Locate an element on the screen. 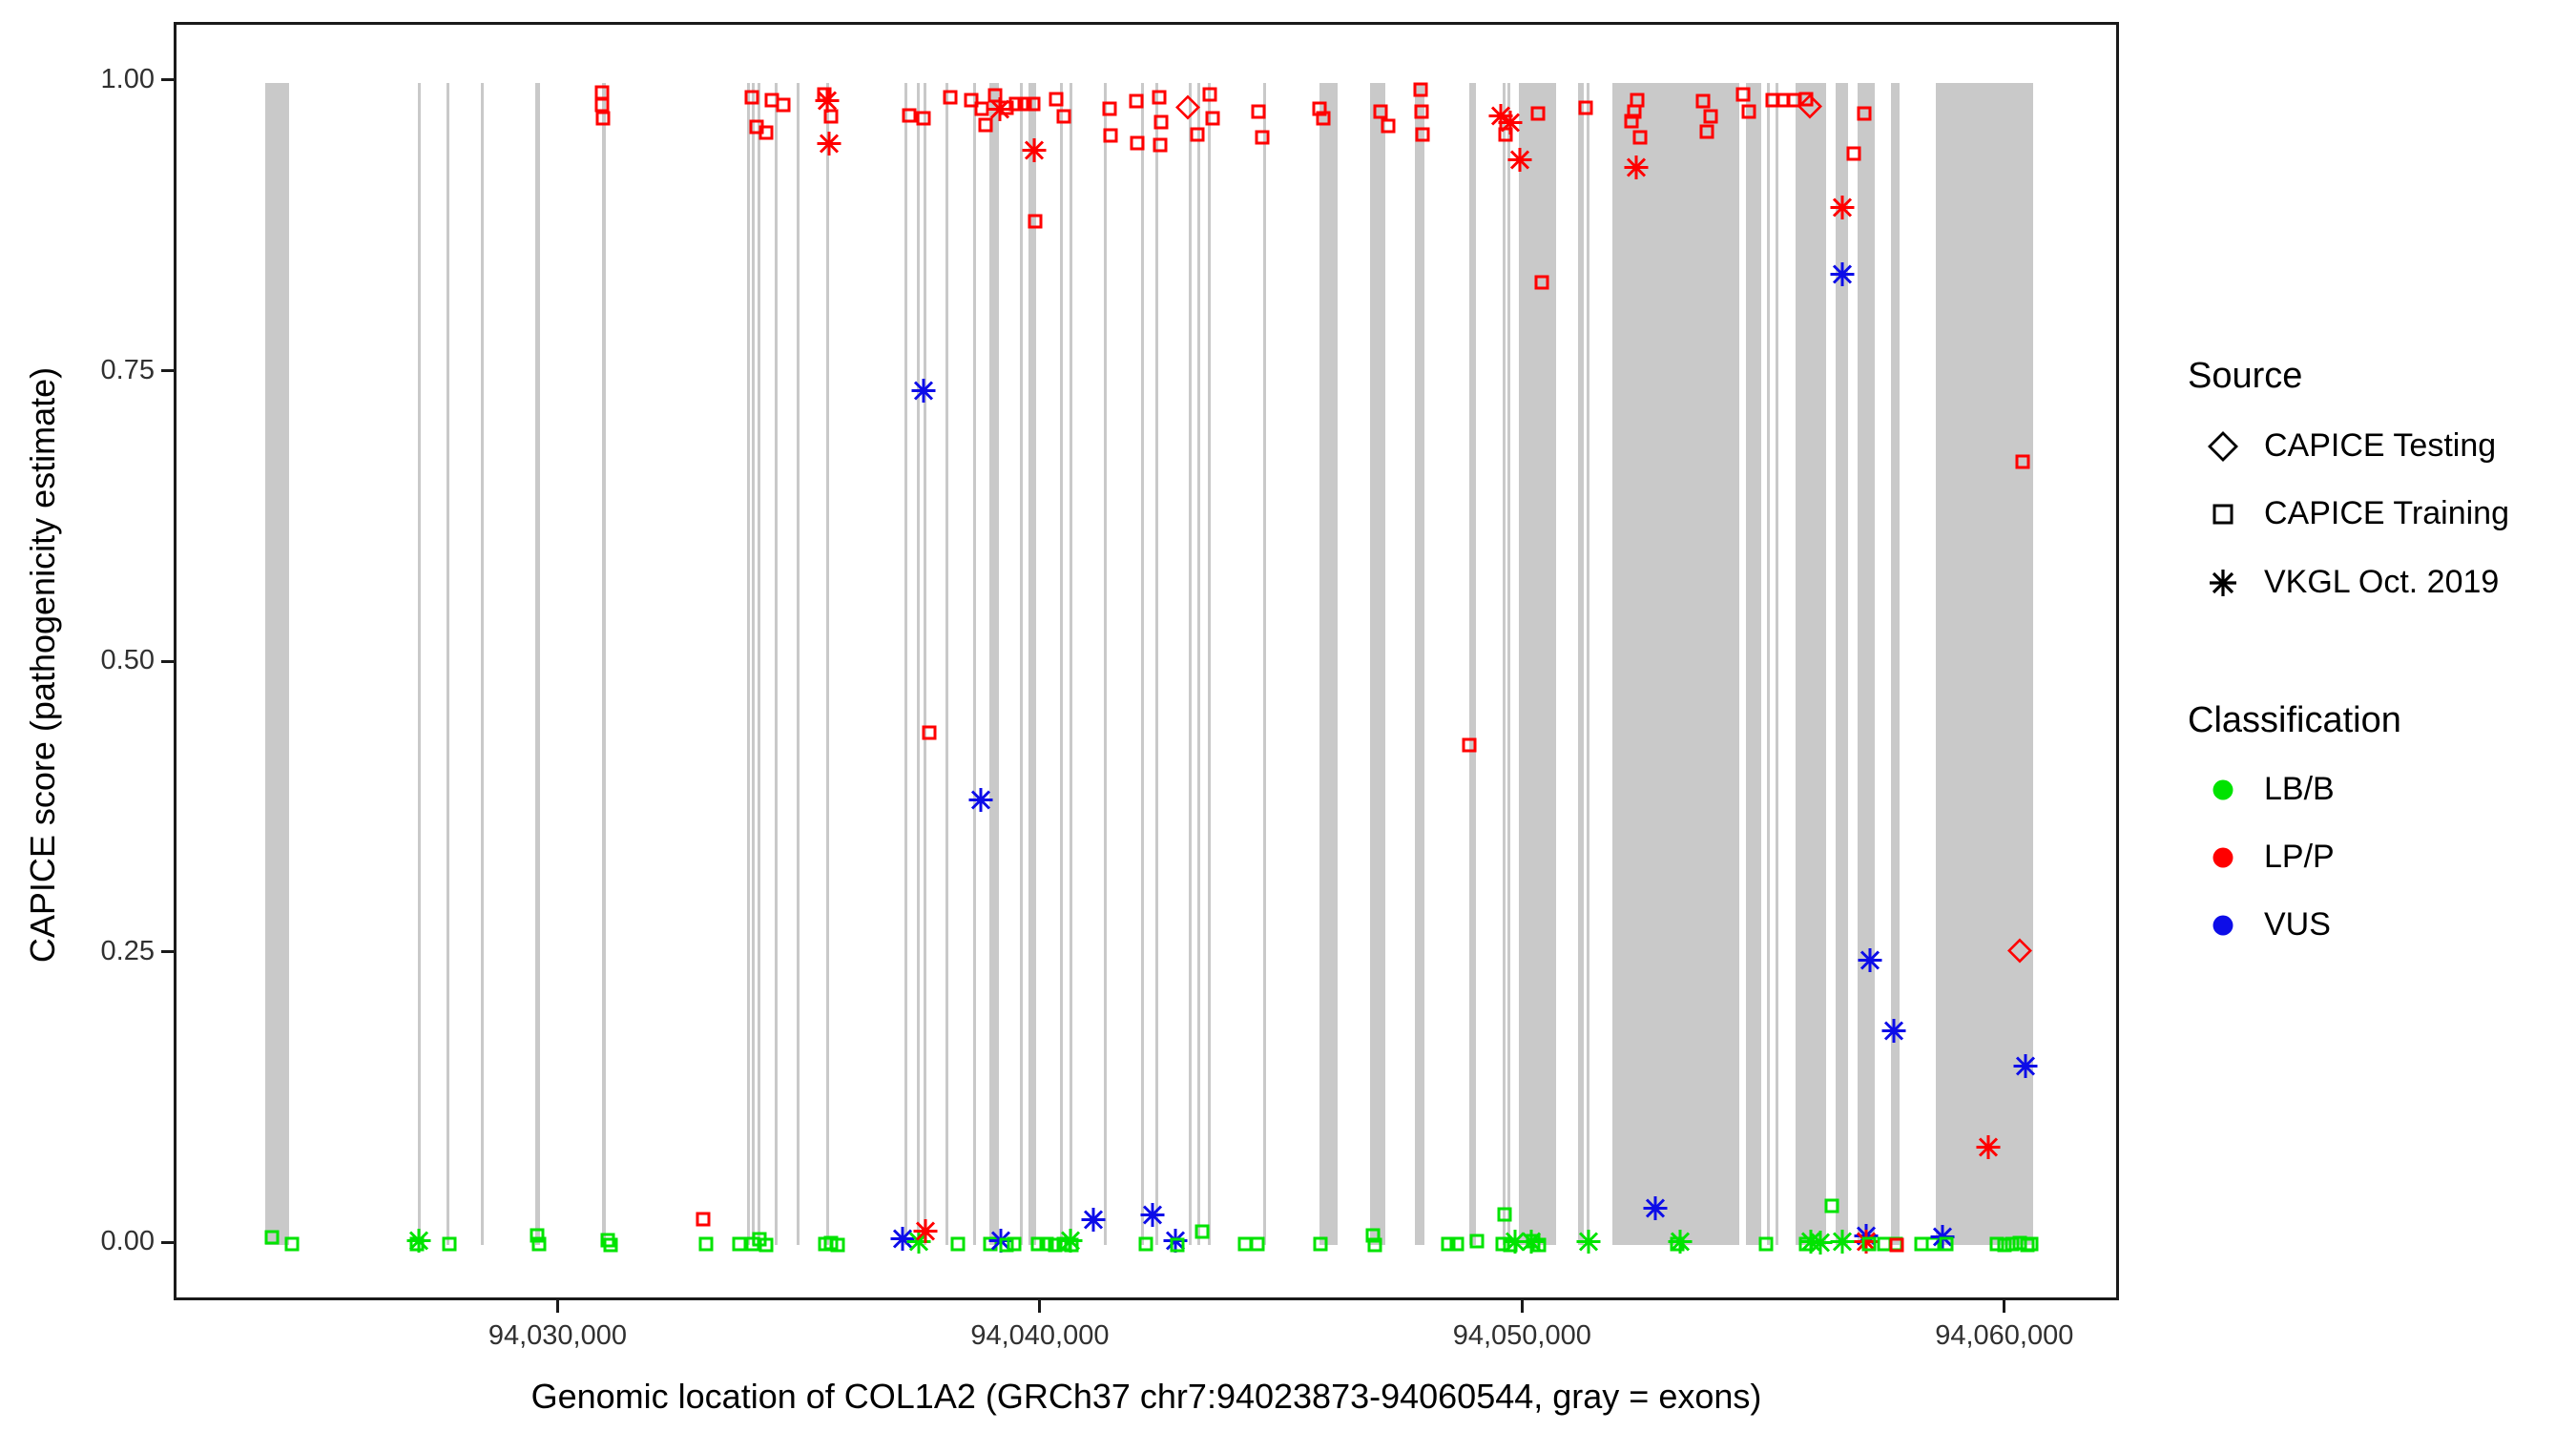  legend-source-title: Source is located at coordinates (2245, 376).